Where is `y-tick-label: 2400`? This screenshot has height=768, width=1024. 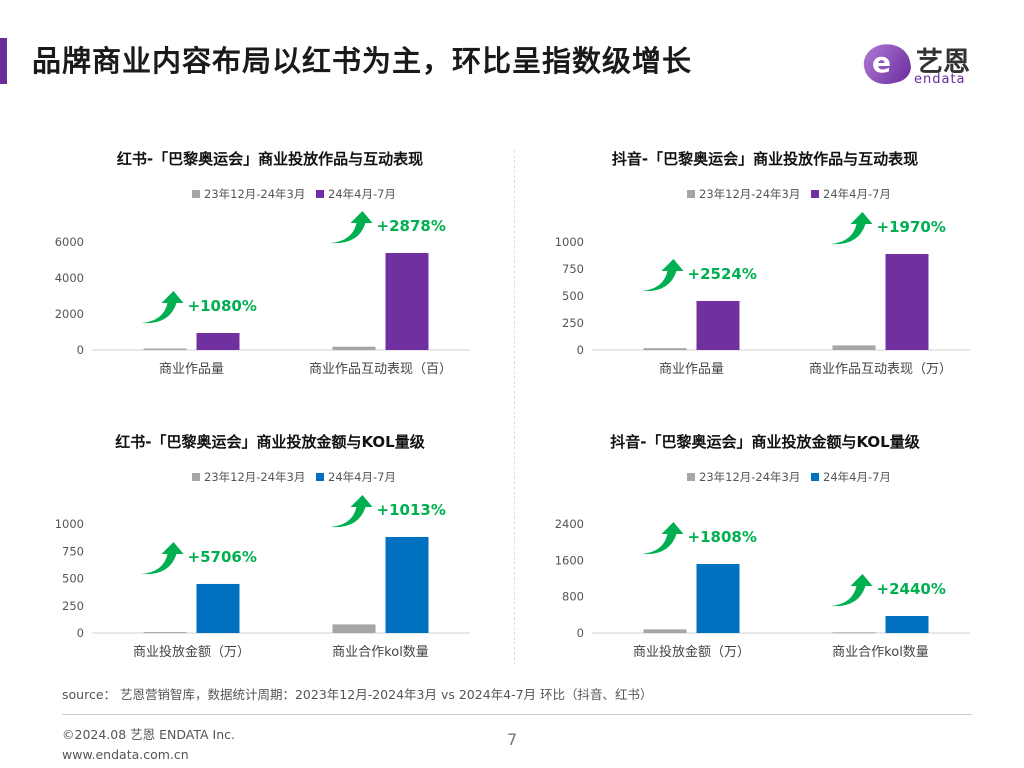 y-tick-label: 2400 is located at coordinates (569, 524).